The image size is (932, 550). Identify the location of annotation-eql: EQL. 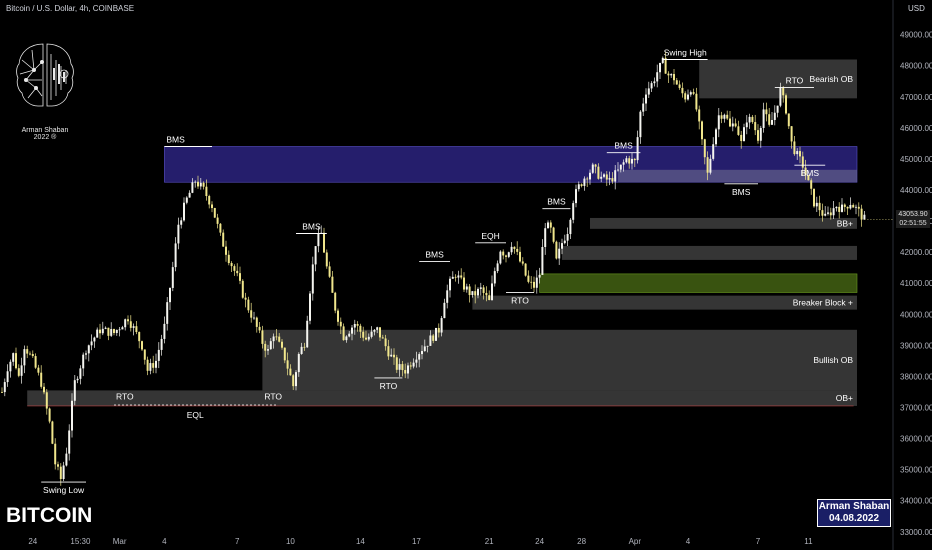
(195, 415).